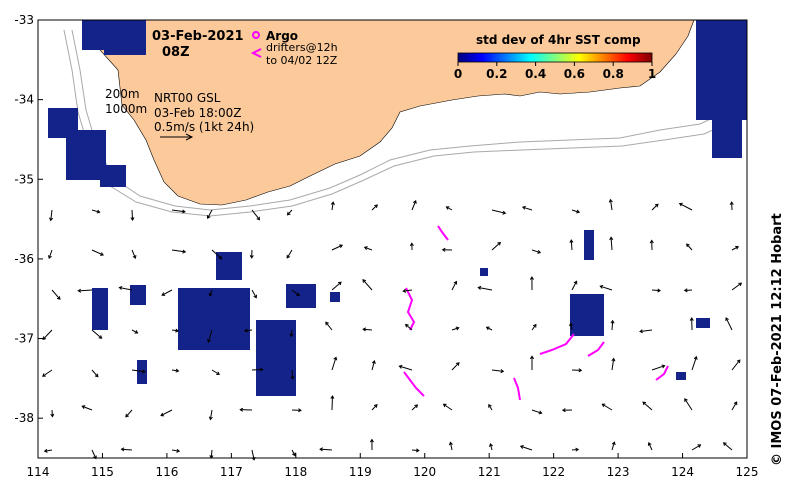  I want to click on contour-1000m-label: 1000m, so click(126, 109).